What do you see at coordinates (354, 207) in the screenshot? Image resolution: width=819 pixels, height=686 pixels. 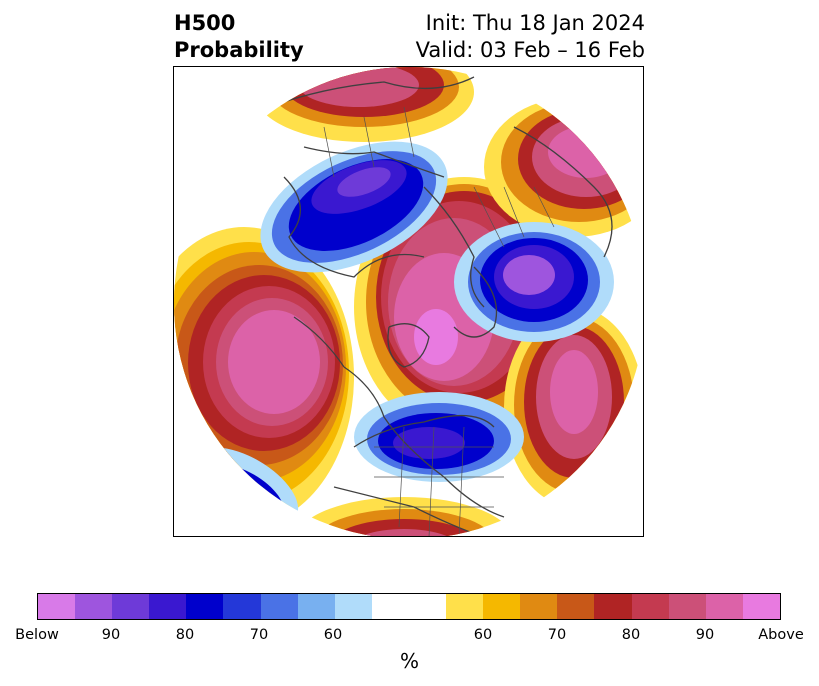 I see `anomaly-below-russia` at bounding box center [354, 207].